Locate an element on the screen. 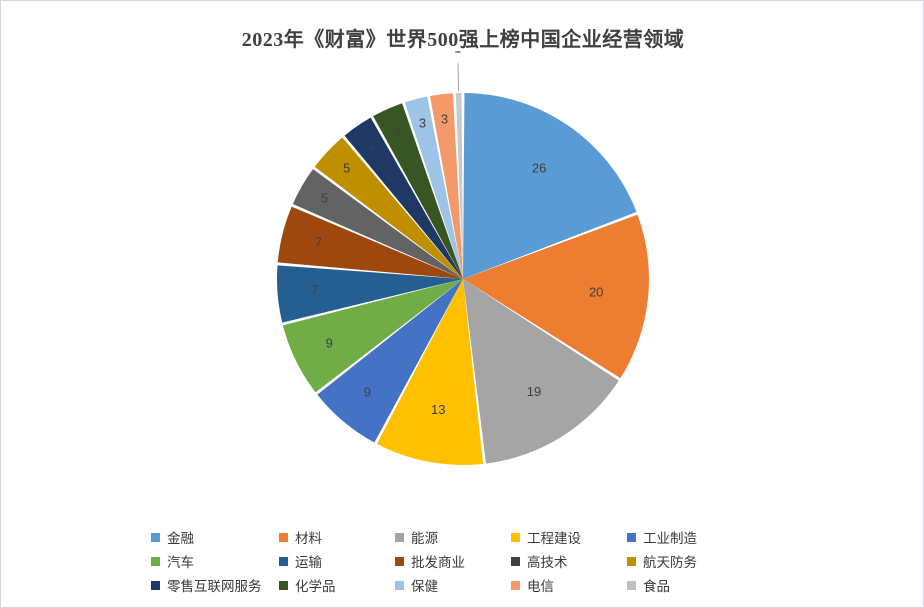 This screenshot has width=924, height=608. pie-data-label: 1 is located at coordinates (457, 53).